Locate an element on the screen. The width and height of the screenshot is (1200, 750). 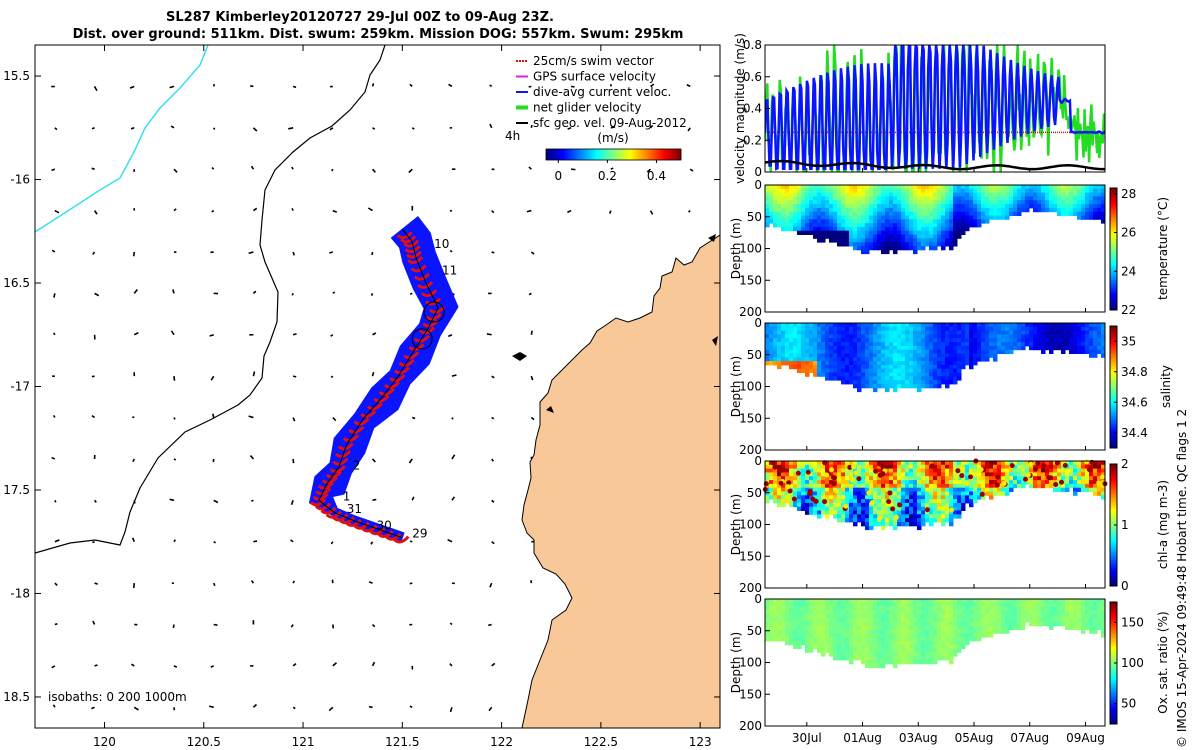
vector-arrow is located at coordinates (450, 85).